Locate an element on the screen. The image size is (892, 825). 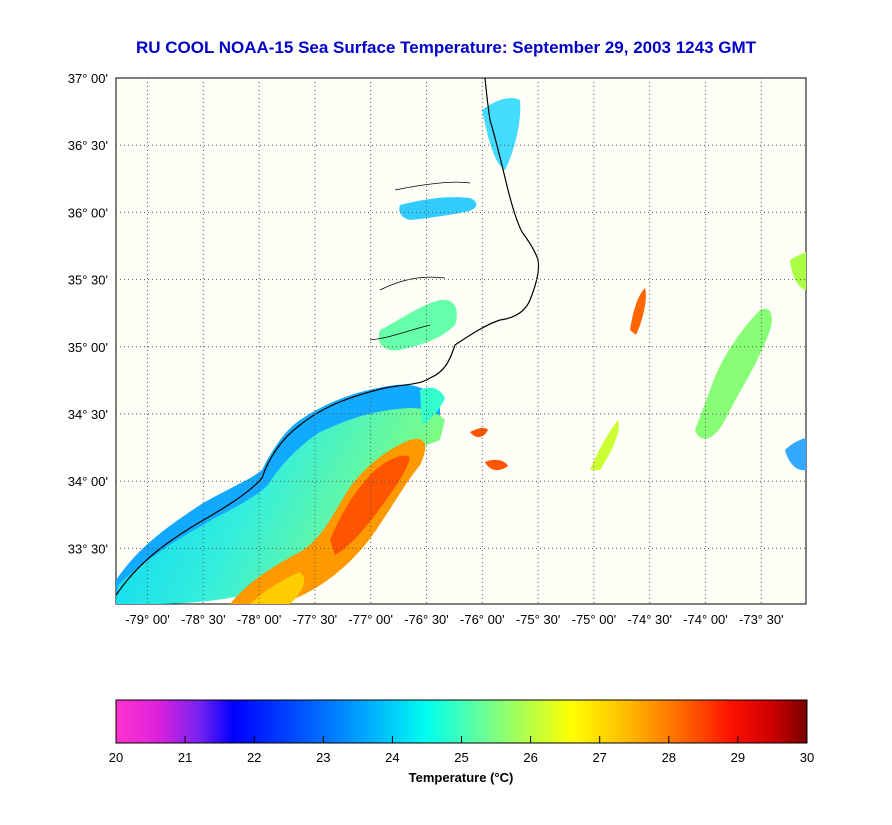
lat-tick-label: 34° 00' is located at coordinates (88, 481).